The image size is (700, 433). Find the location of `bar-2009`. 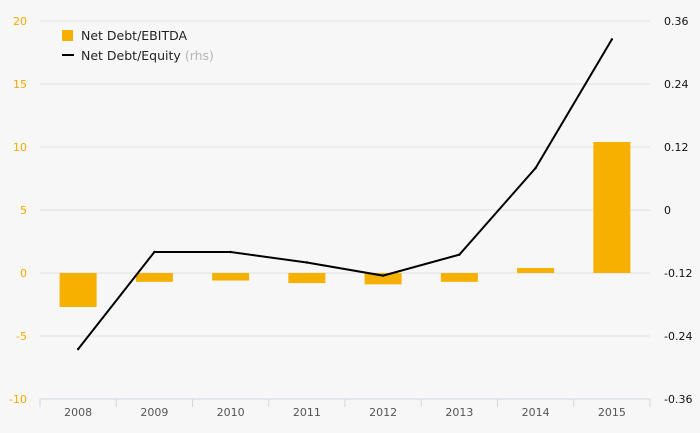

bar-2009 is located at coordinates (154, 277).